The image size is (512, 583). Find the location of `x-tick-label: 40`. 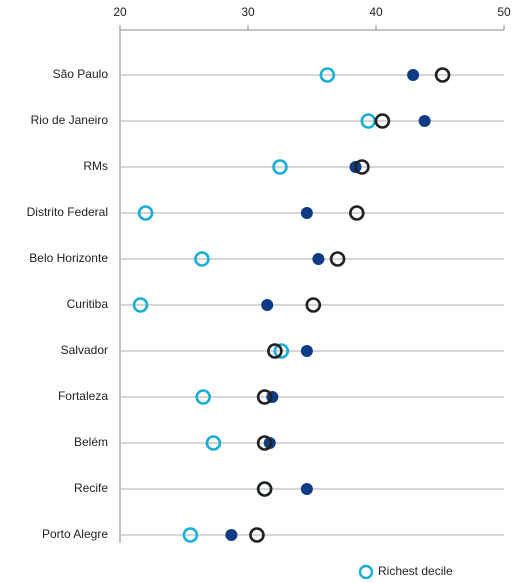

x-tick-label: 40 is located at coordinates (376, 12).